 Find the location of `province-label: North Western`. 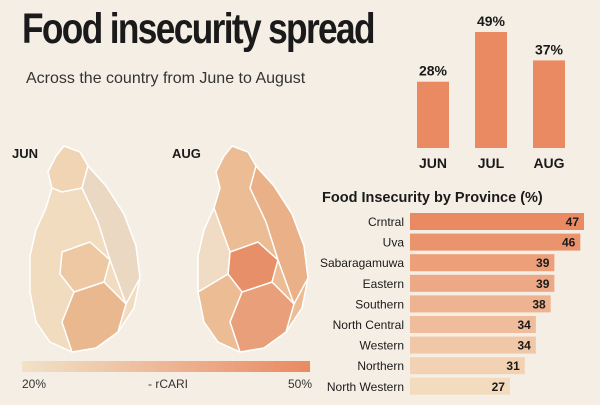

province-label: North Western is located at coordinates (365, 387).